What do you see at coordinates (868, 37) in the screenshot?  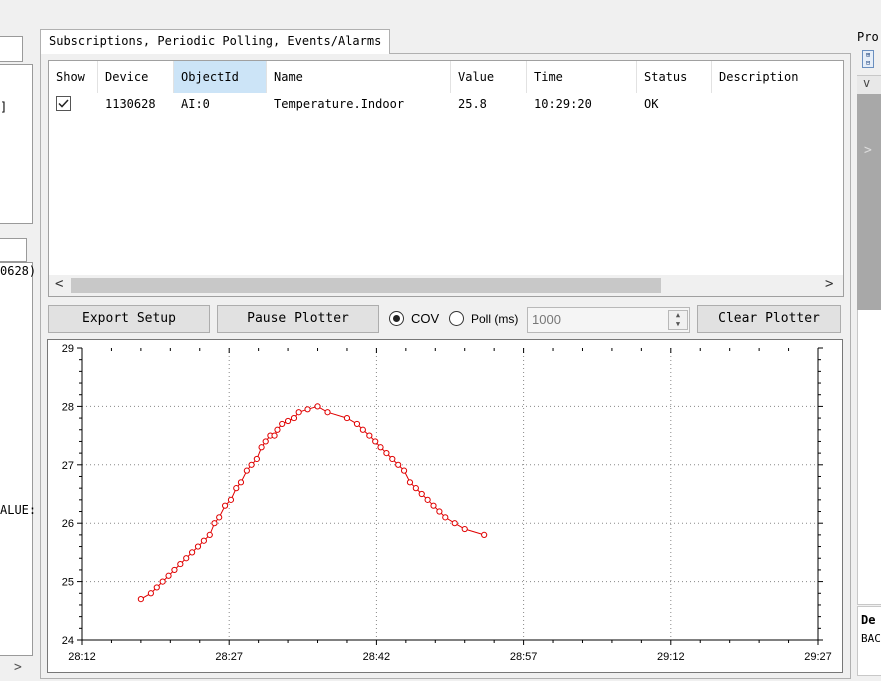 I see `properties-title: Pro` at bounding box center [868, 37].